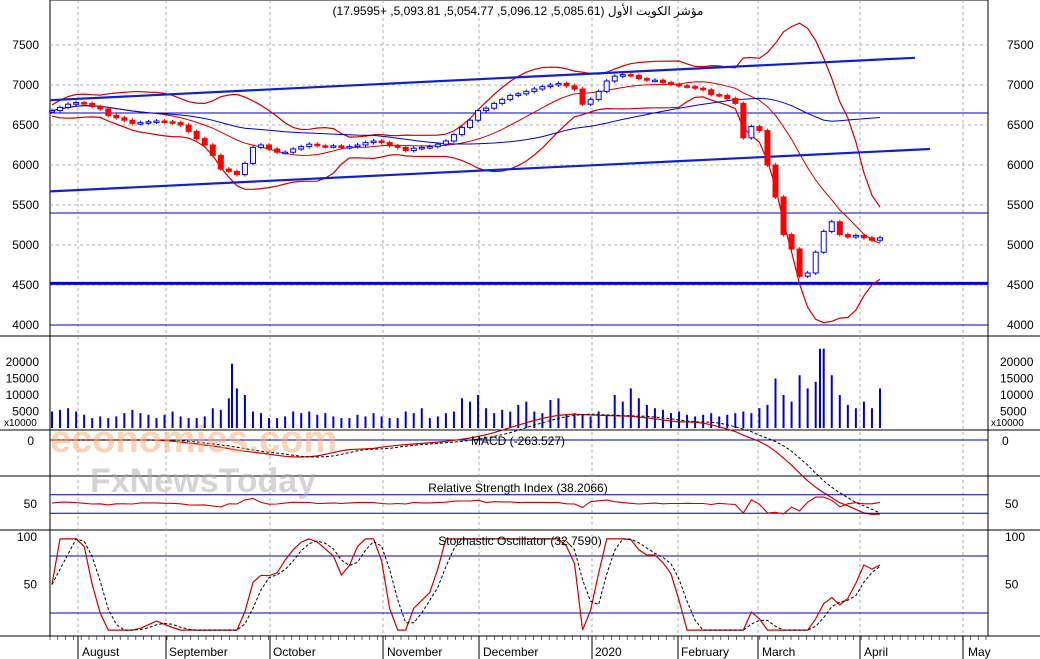 The image size is (1040, 659). Describe the element at coordinates (1020, 245) in the screenshot. I see `price-tick-label-right: 5000` at that location.